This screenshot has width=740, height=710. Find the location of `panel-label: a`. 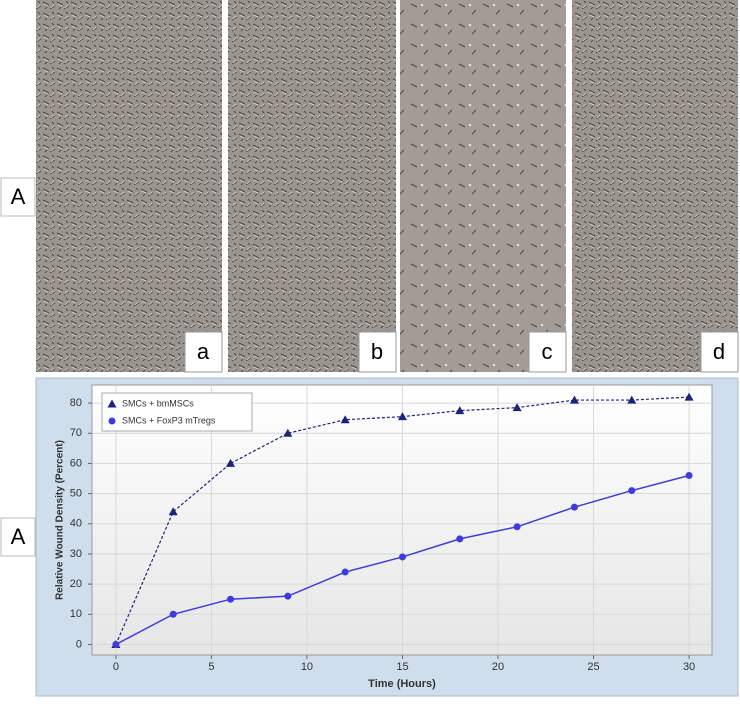

panel-label: a is located at coordinates (203, 351).